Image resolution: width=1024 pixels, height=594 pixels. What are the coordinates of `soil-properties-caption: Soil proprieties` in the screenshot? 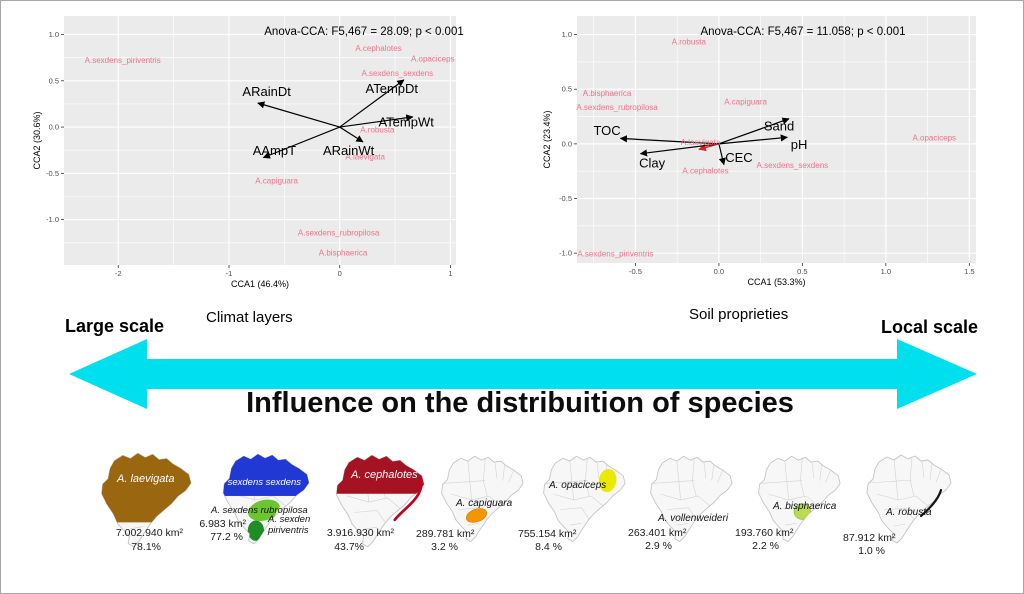 It's located at (739, 314).